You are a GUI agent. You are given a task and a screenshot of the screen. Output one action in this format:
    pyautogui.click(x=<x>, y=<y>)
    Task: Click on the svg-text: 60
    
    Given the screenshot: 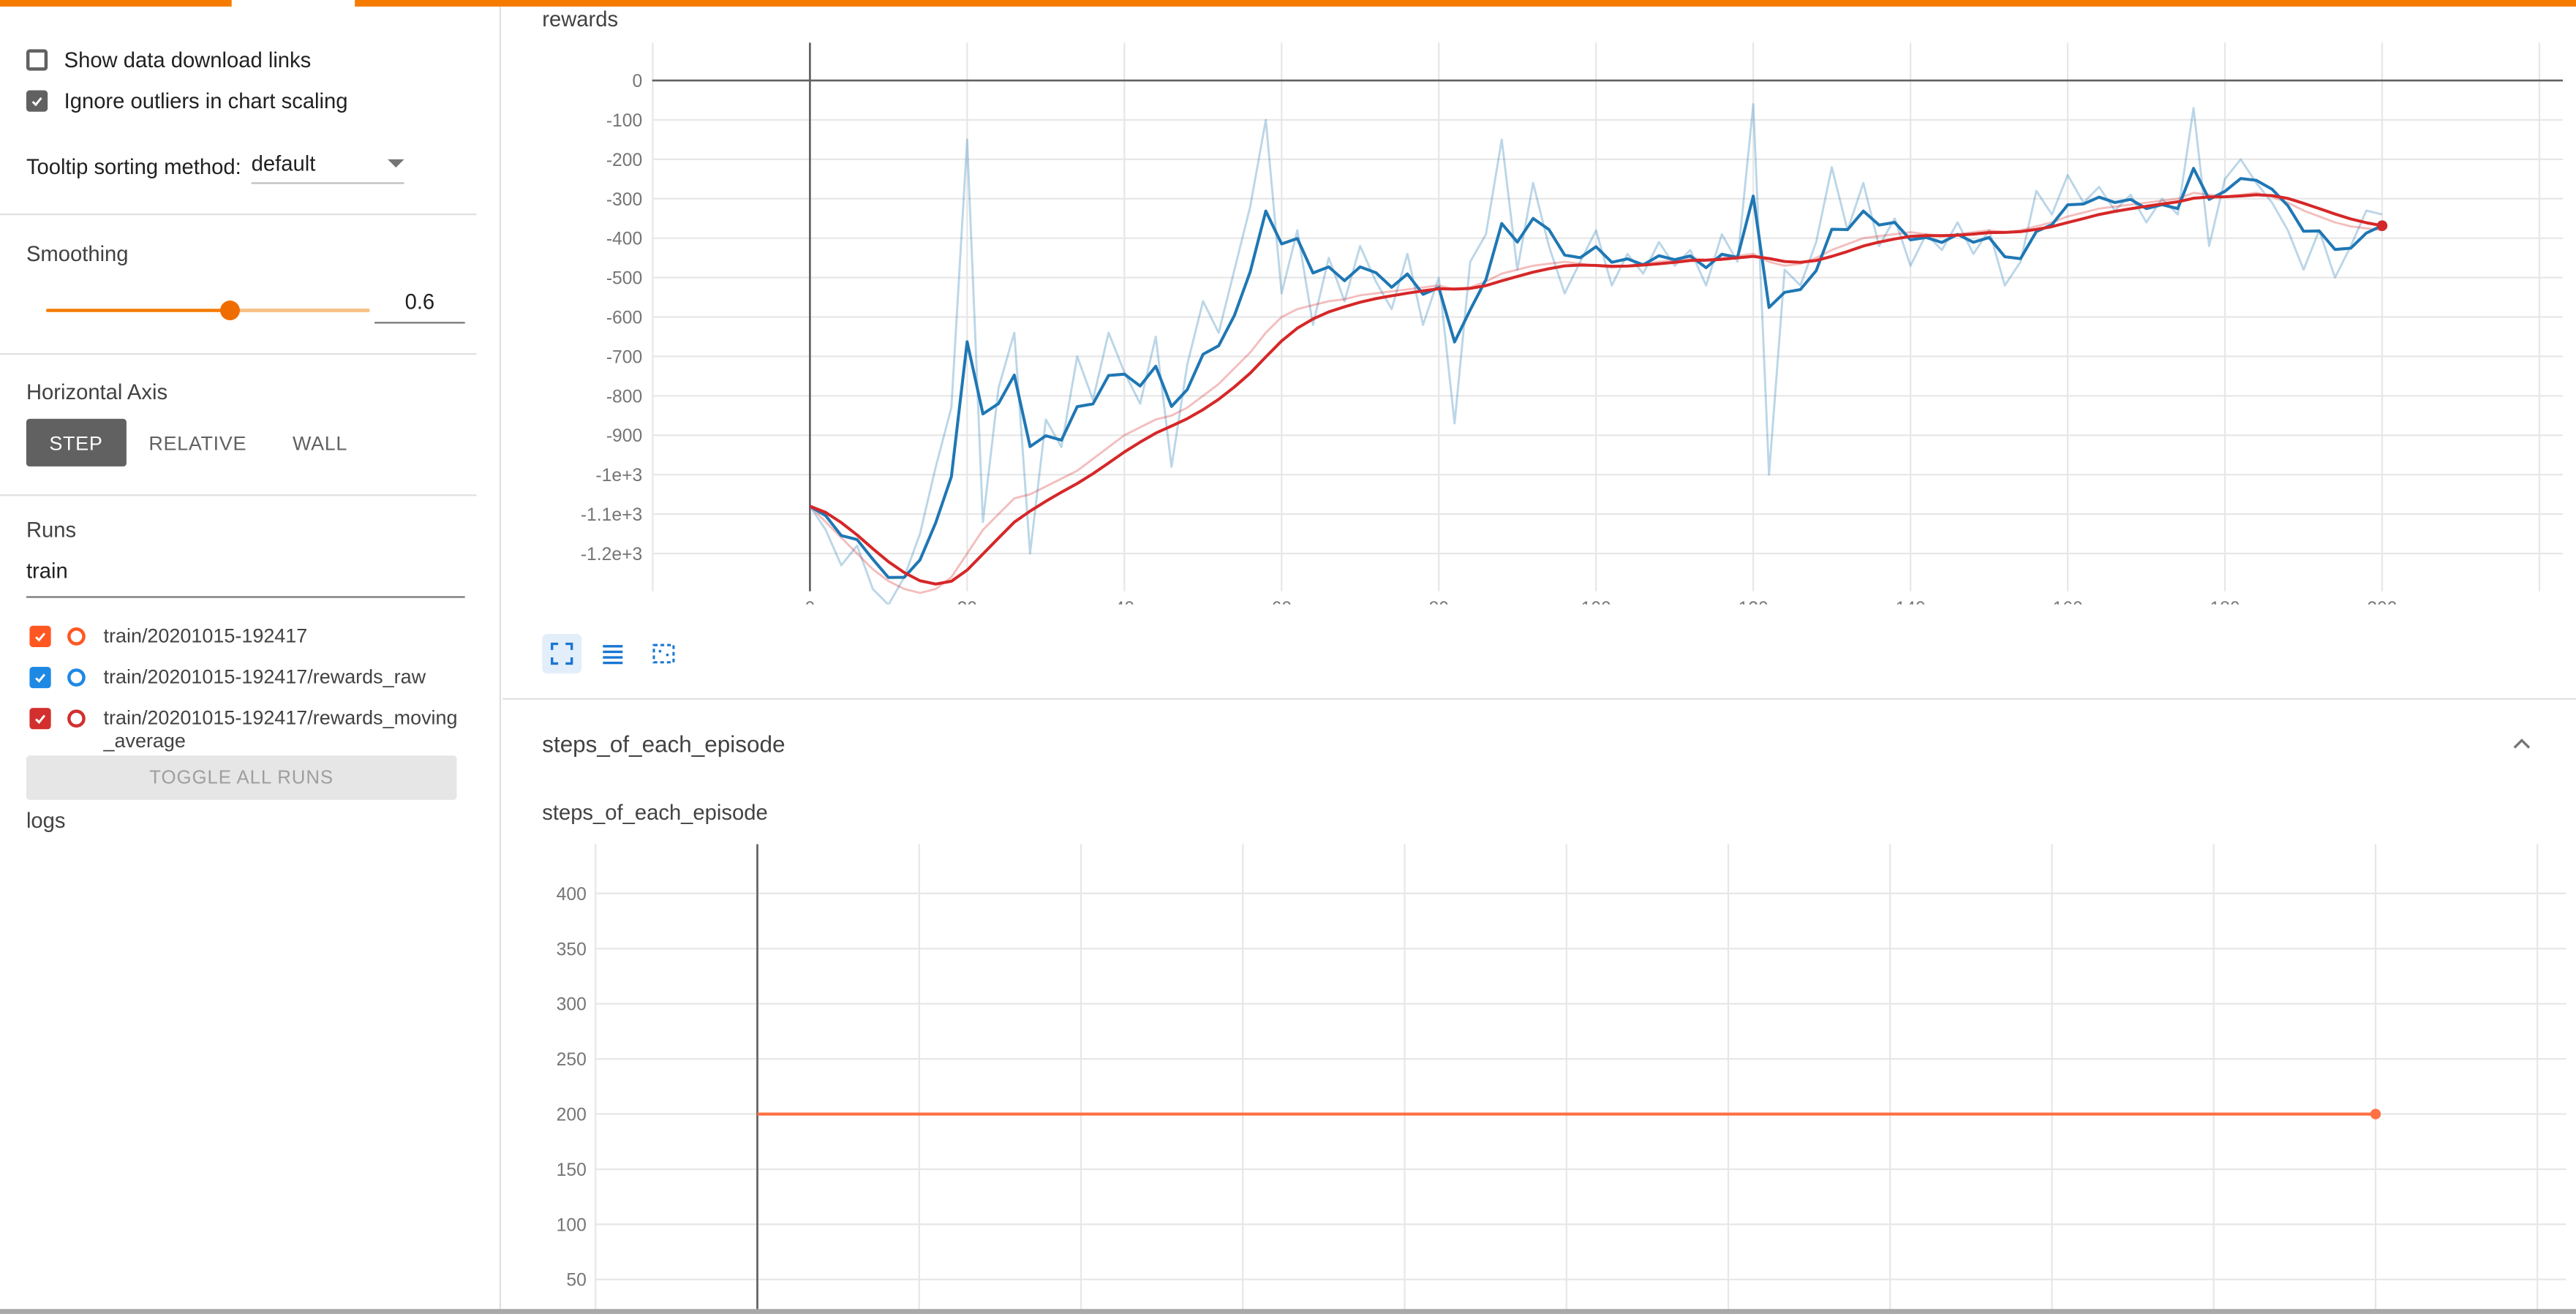 What is the action you would take?
    pyautogui.click(x=1282, y=602)
    